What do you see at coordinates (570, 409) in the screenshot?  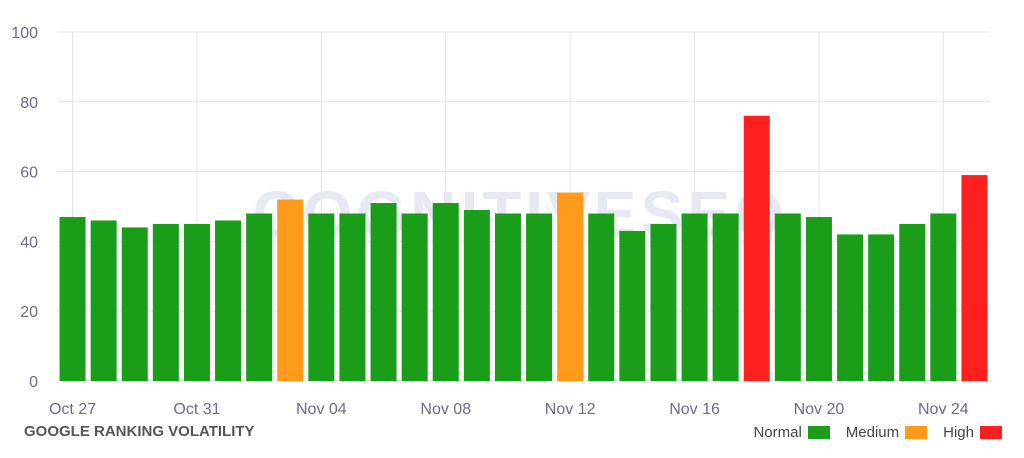 I see `x-tick-label: Nov 12` at bounding box center [570, 409].